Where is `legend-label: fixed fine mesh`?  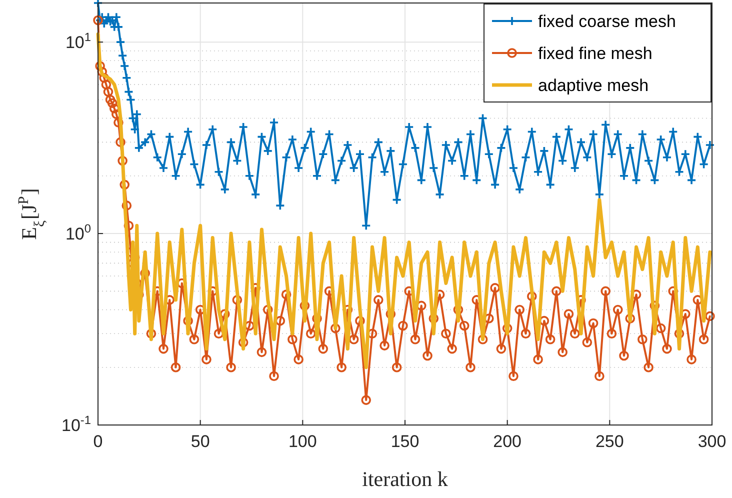
legend-label: fixed fine mesh is located at coordinates (595, 53).